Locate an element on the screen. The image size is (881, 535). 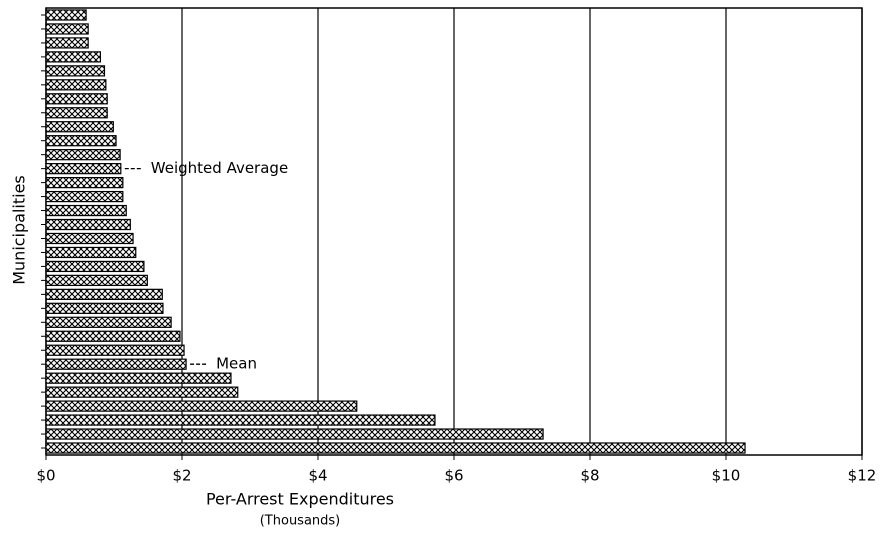
x-tick-label: $12 is located at coordinates (862, 476).